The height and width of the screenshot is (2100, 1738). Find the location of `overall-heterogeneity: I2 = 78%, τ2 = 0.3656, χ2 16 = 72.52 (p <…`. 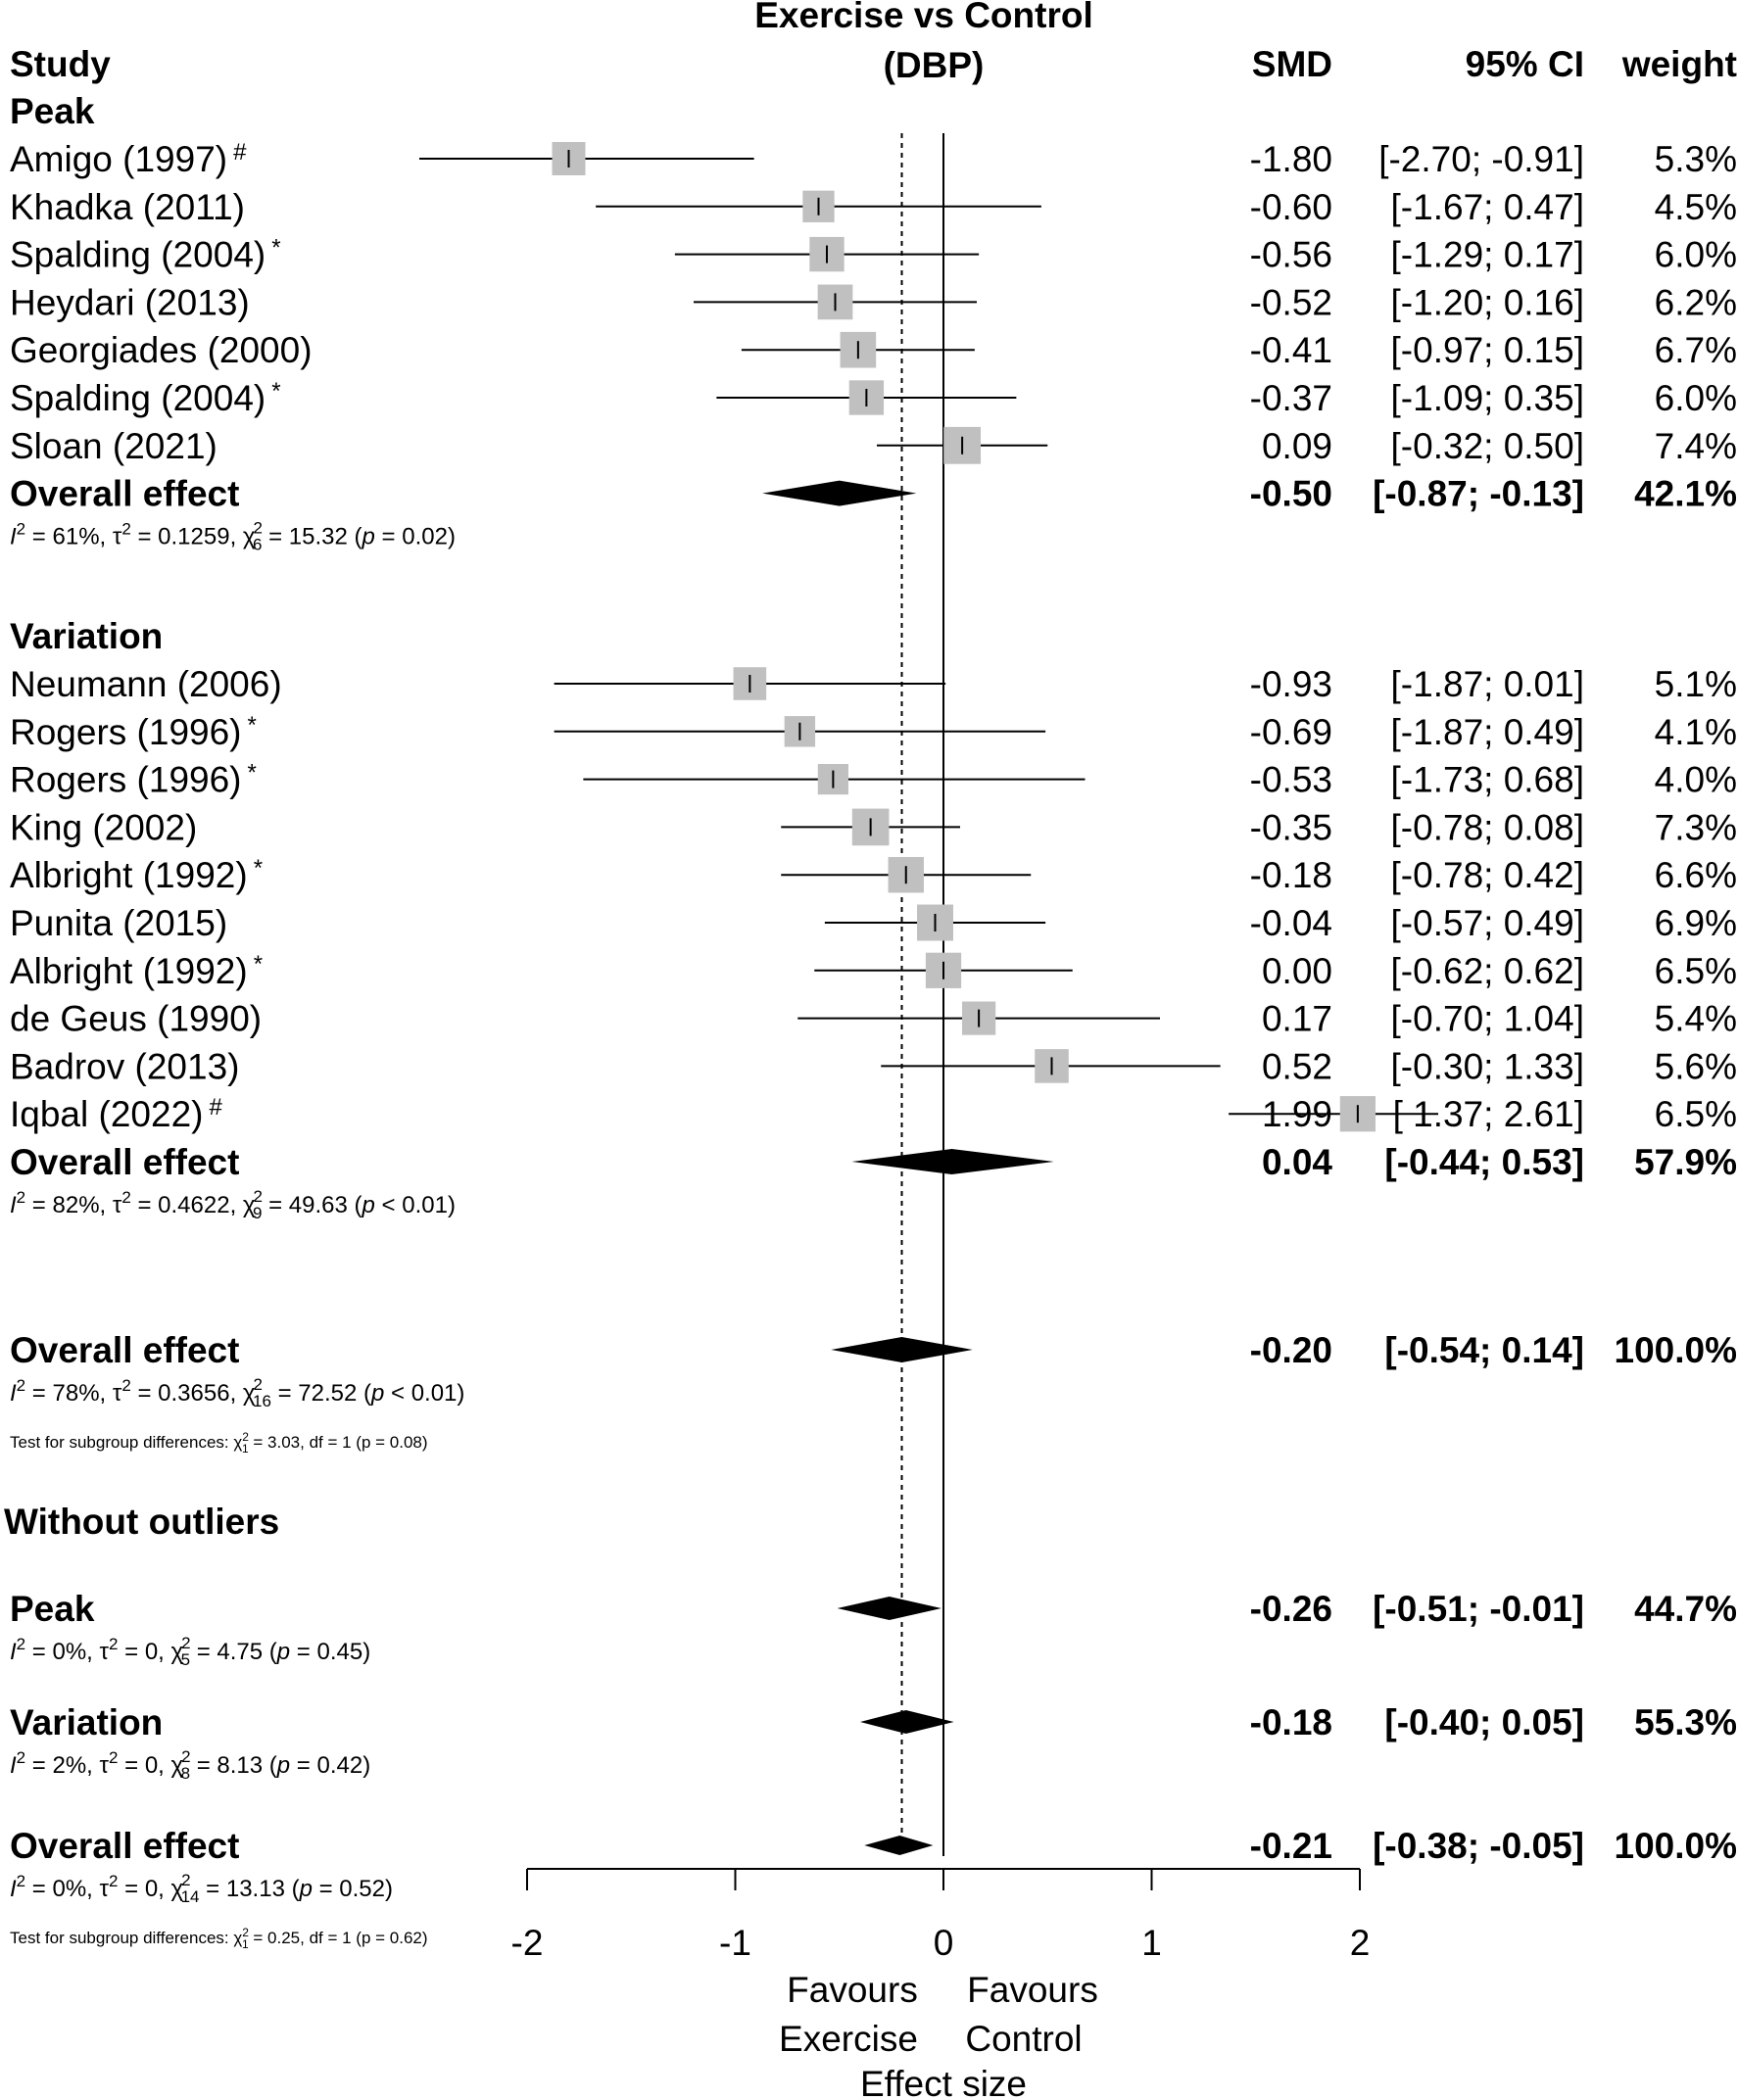

overall-heterogeneity: I2 = 78%, τ2 = 0.3656, χ2 16 = 72.52 (p <… is located at coordinates (237, 1393).